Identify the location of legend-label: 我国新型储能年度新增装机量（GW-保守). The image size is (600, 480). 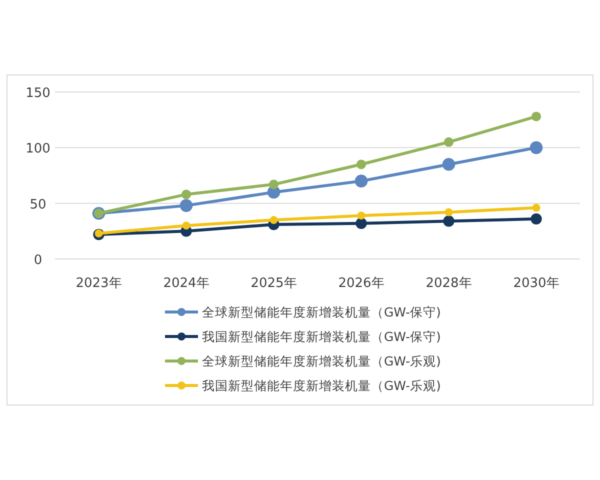
(321, 336).